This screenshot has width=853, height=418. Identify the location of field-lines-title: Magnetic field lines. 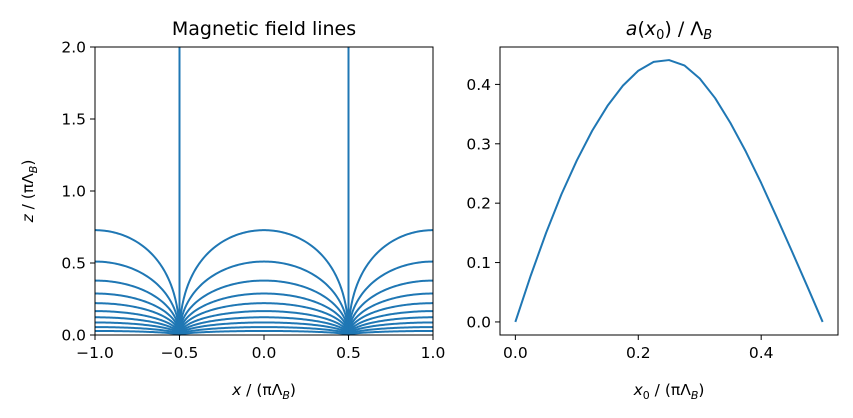
(264, 29).